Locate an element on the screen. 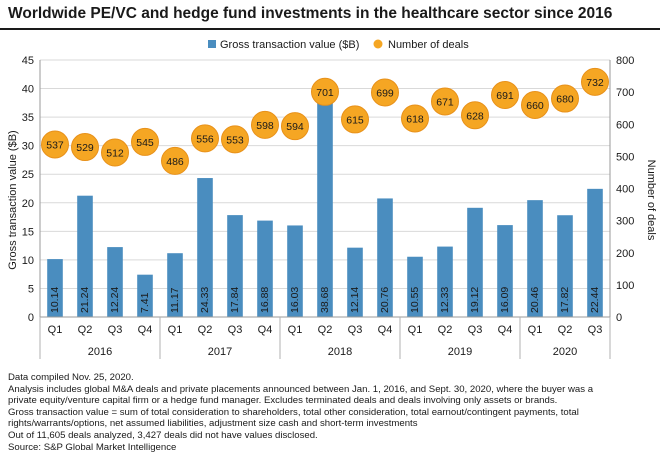  y2-tick-label: 300 is located at coordinates (625, 222).